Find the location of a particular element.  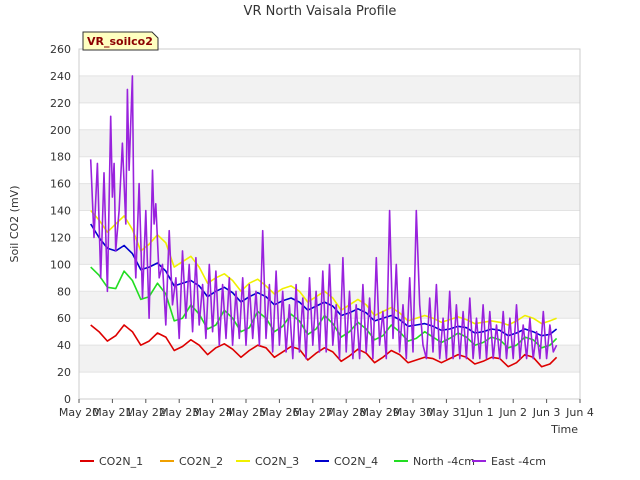

badge-label: VR_soilco2 is located at coordinates (120, 41).